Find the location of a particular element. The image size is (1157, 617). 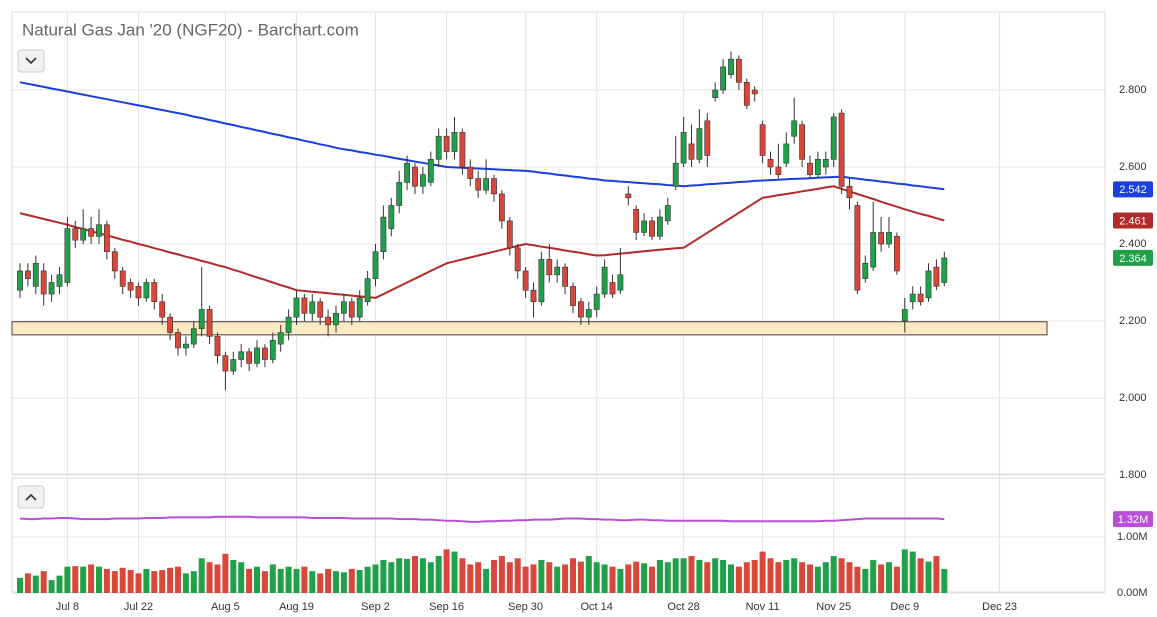

expand-button-box is located at coordinates (31, 497).